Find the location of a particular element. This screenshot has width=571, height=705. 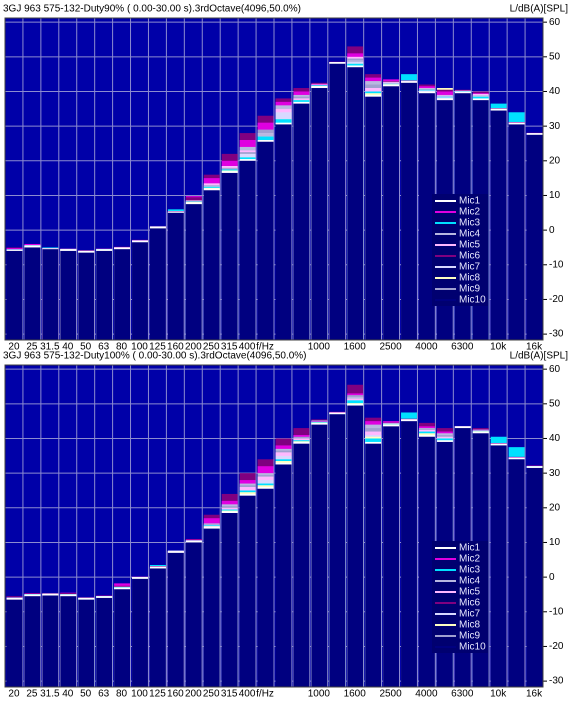

x-tick-label: 400 is located at coordinates (247, 694).